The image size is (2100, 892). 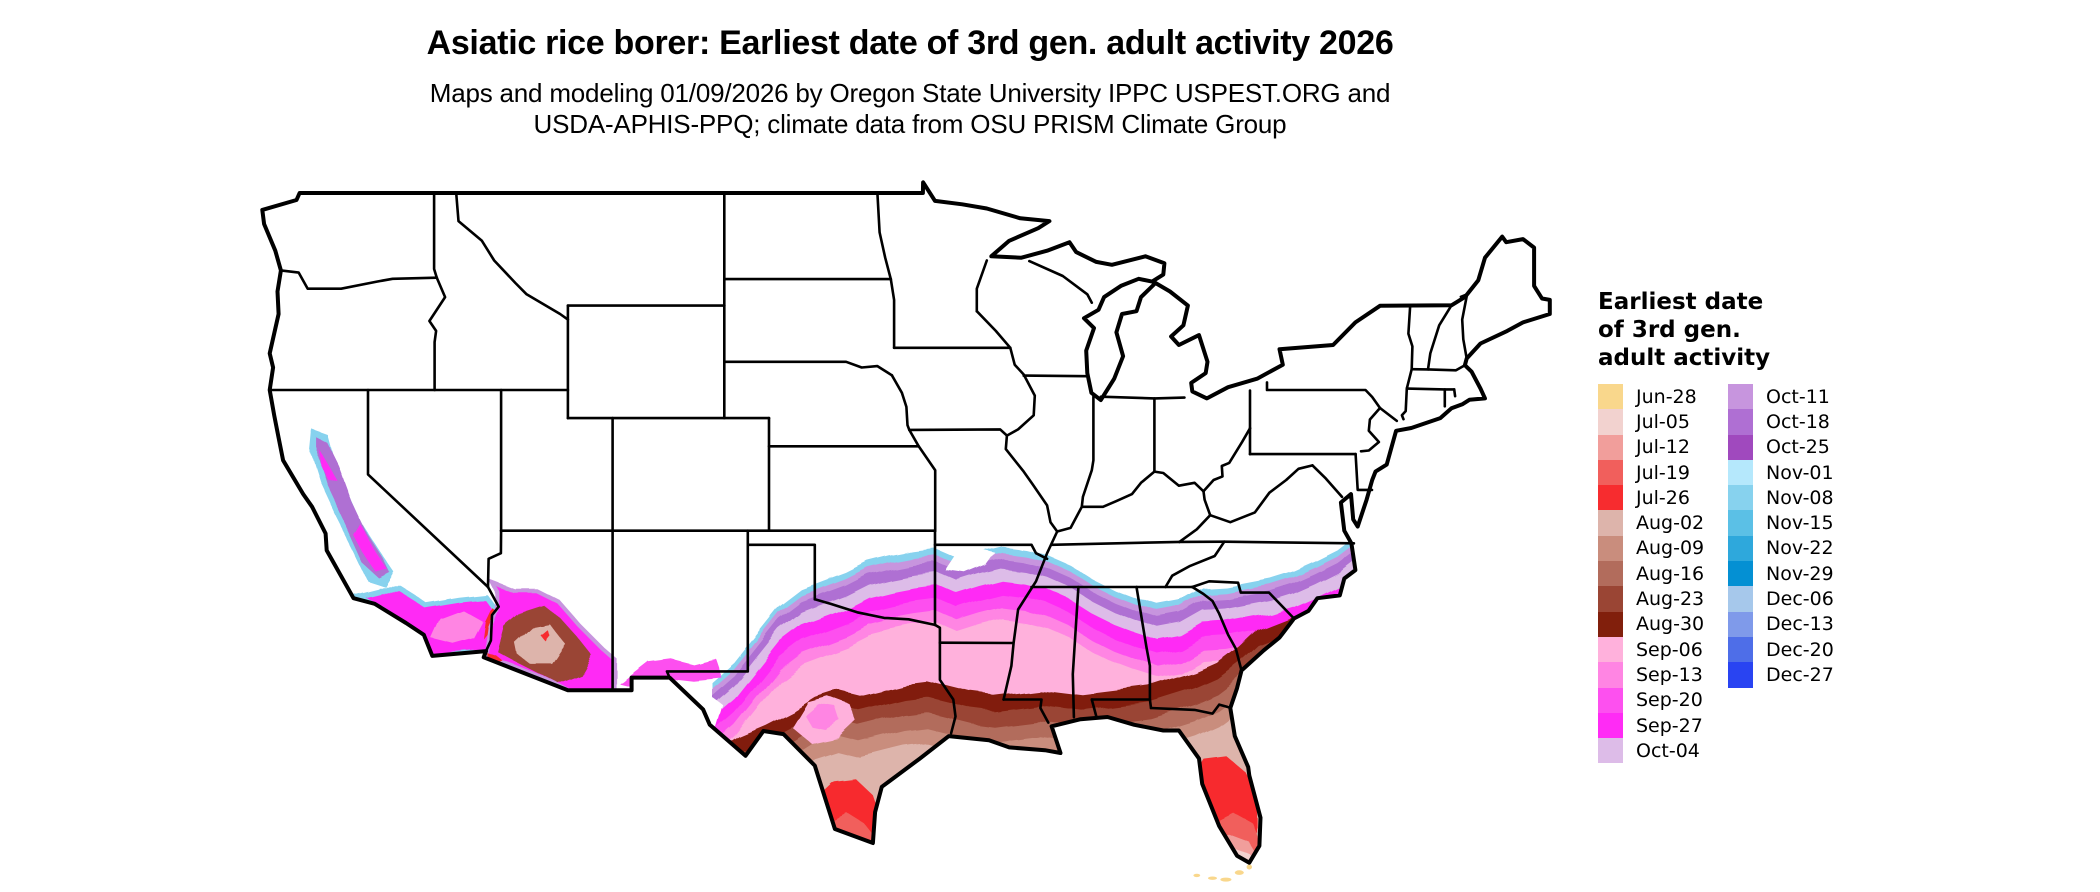 I want to click on legend-label: Dec-13, so click(x=1800, y=624).